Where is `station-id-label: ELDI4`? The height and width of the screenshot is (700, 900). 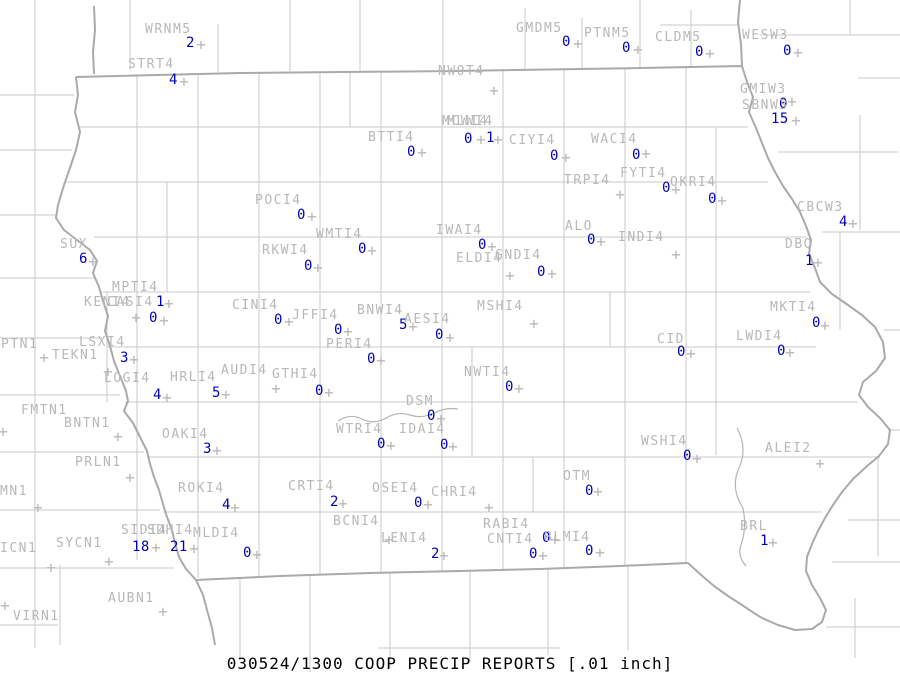
station-id-label: ELDI4 is located at coordinates (479, 258).